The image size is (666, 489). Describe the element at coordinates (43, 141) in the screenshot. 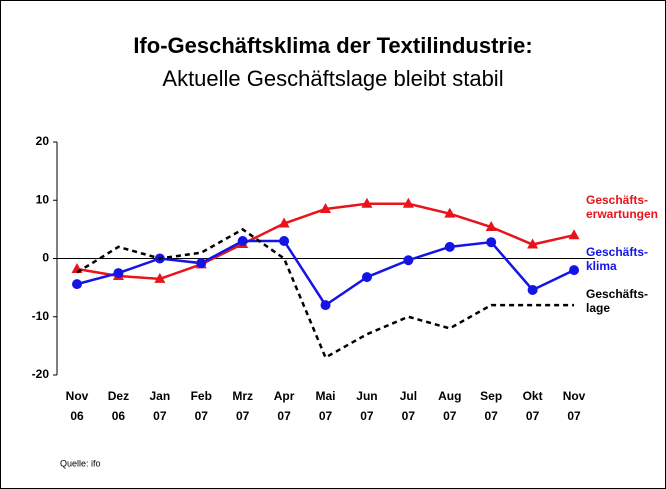

I see `y-tick-label: 20` at that location.